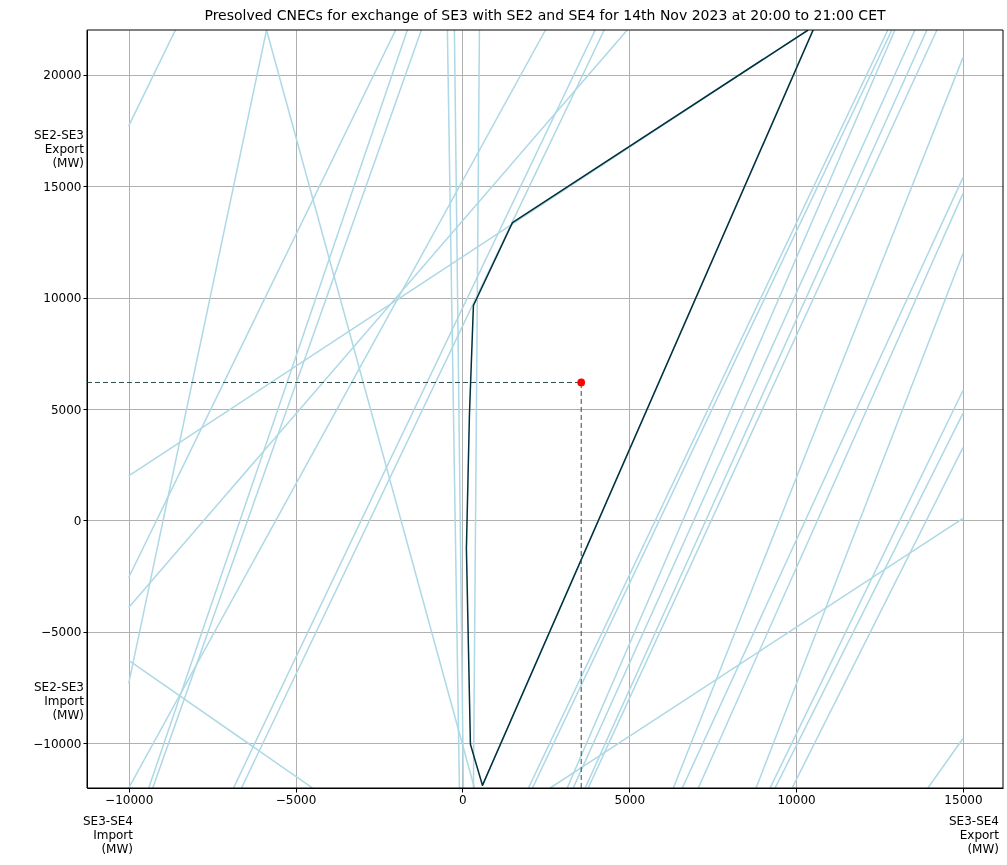  Describe the element at coordinates (57, 743) in the screenshot. I see `y-tick-label: −10000` at that location.